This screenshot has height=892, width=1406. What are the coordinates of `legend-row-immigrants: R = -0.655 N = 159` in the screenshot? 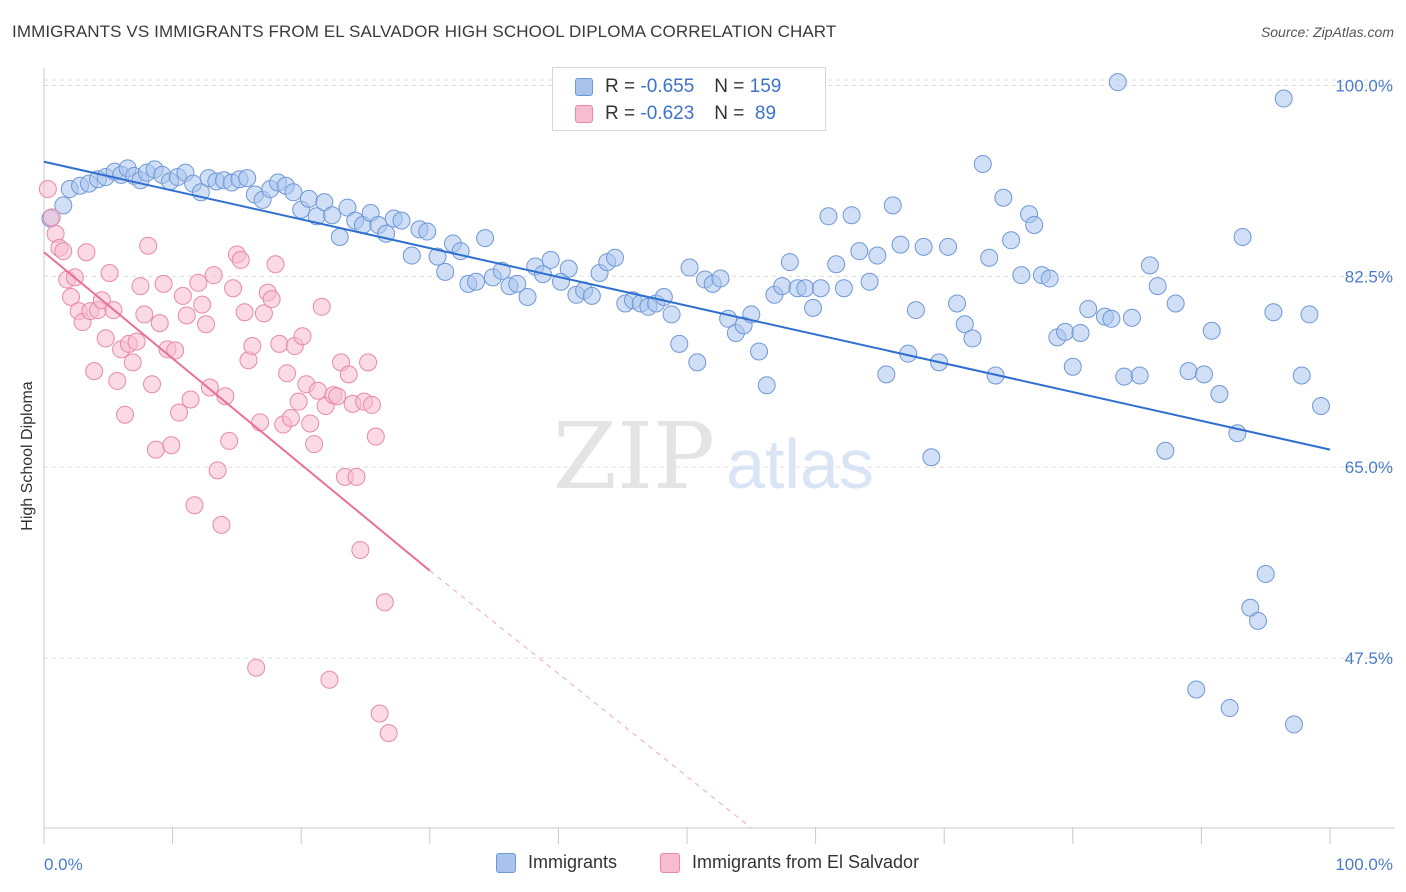 It's located at (678, 87).